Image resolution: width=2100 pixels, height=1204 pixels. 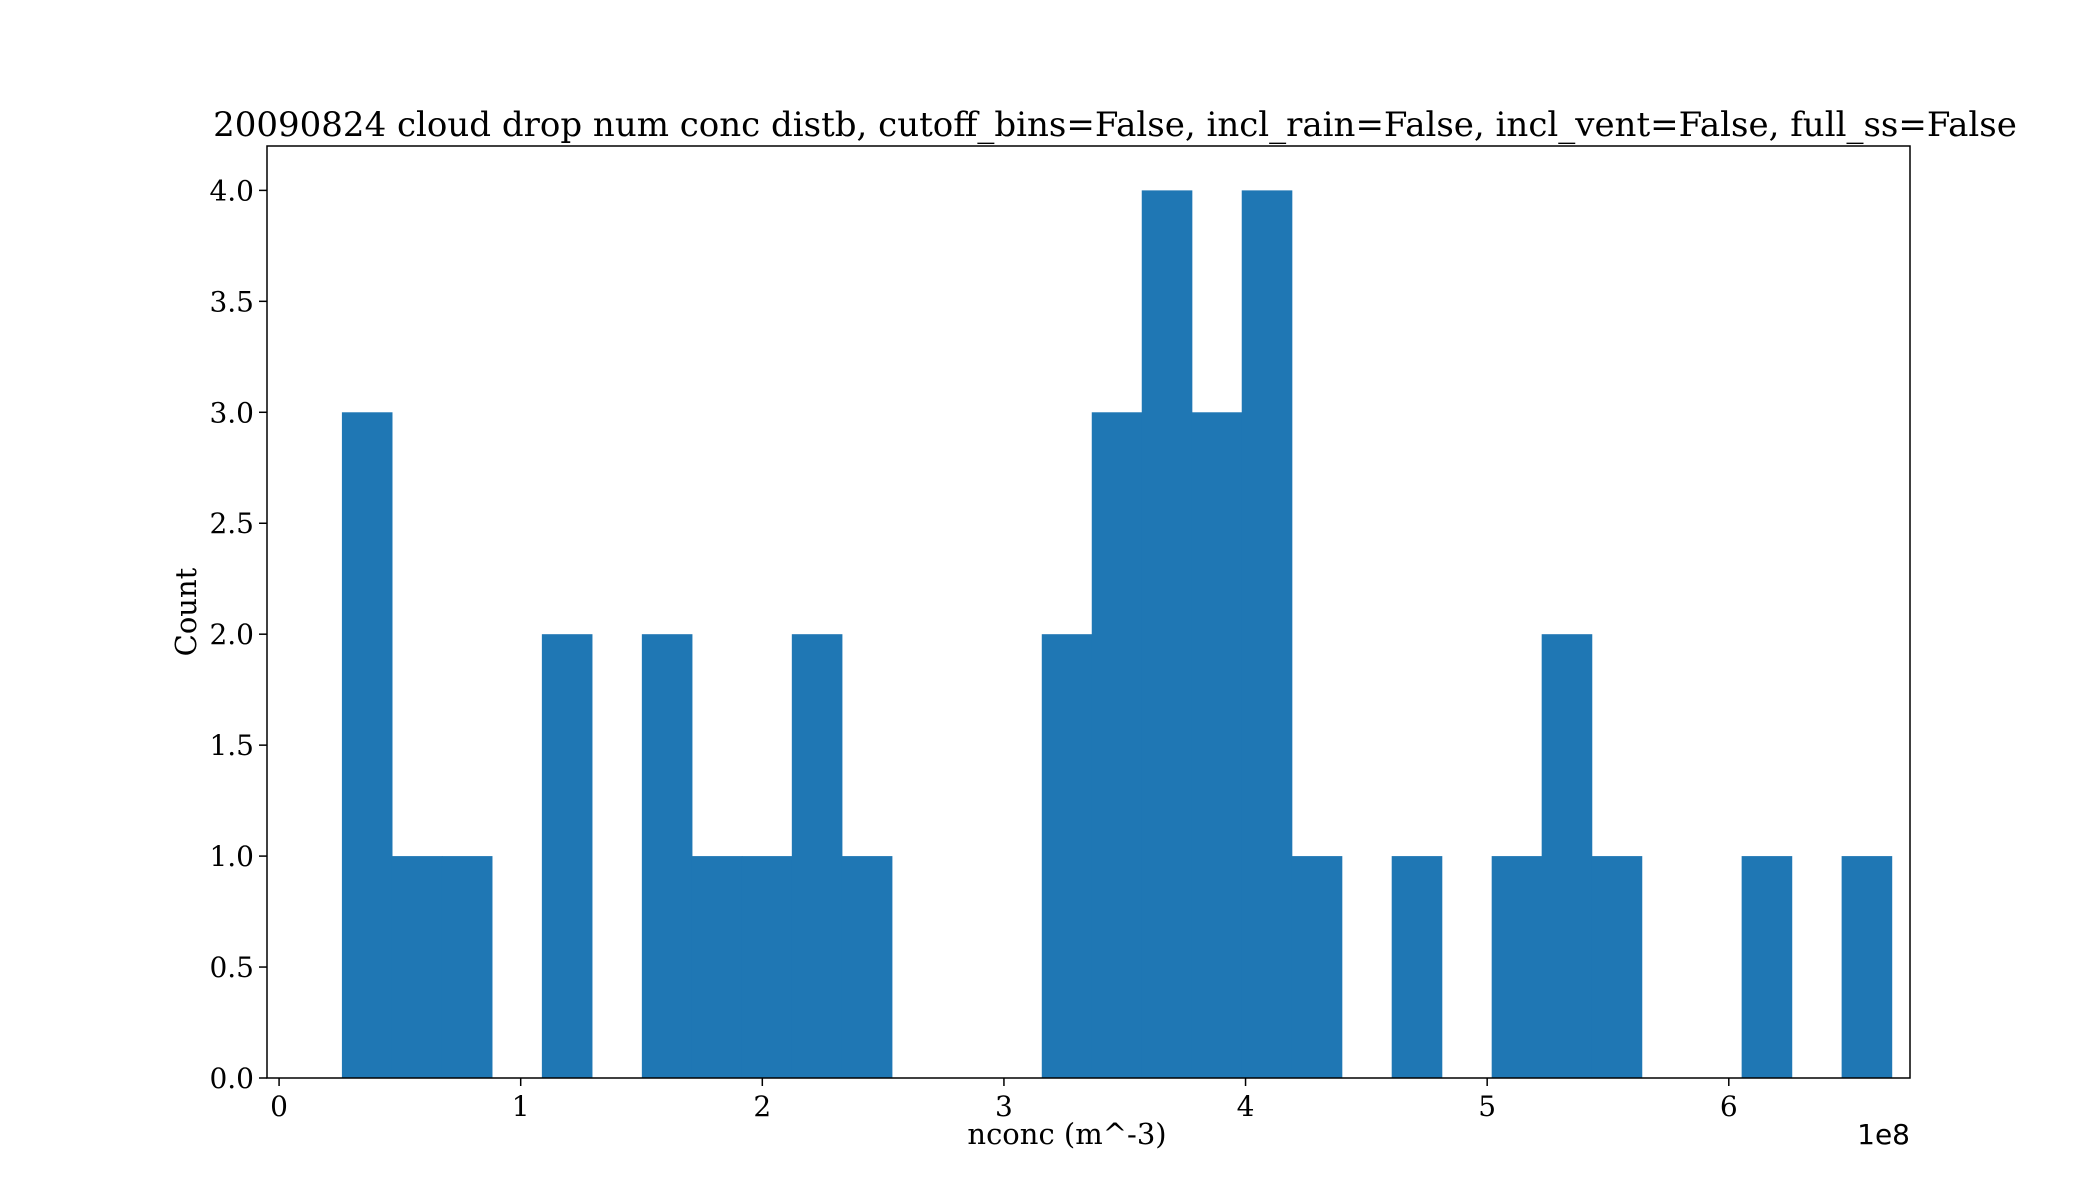 What do you see at coordinates (186, 611) in the screenshot?
I see `y-axis-label: Count` at bounding box center [186, 611].